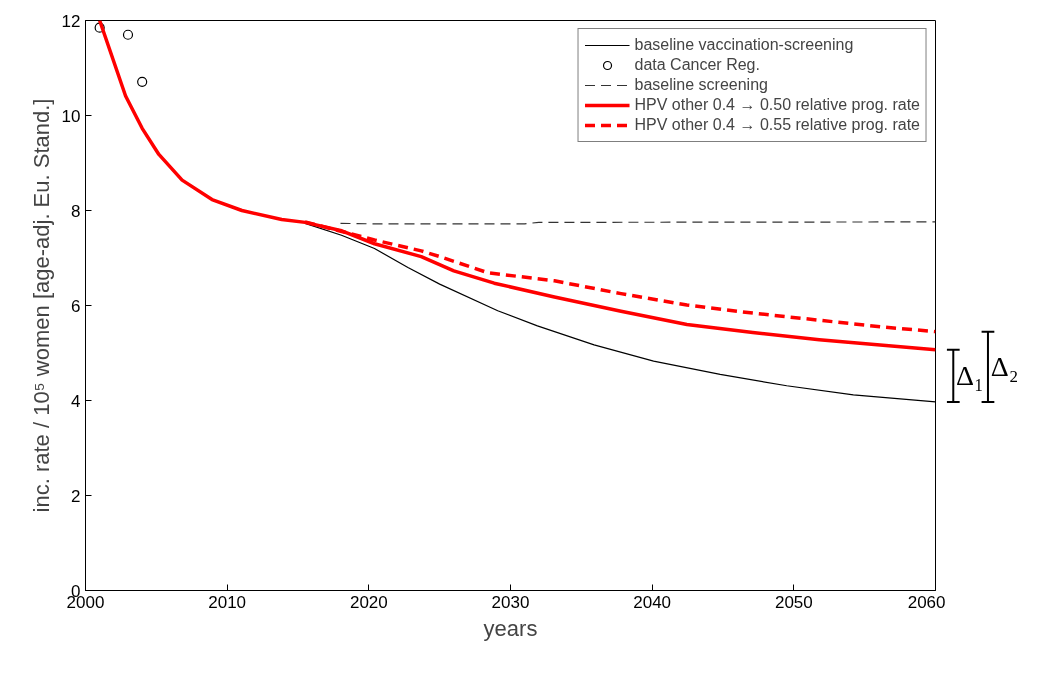 The width and height of the screenshot is (1039, 673). What do you see at coordinates (744, 45) in the screenshot?
I see `legend-label: baseline vaccination-screening` at bounding box center [744, 45].